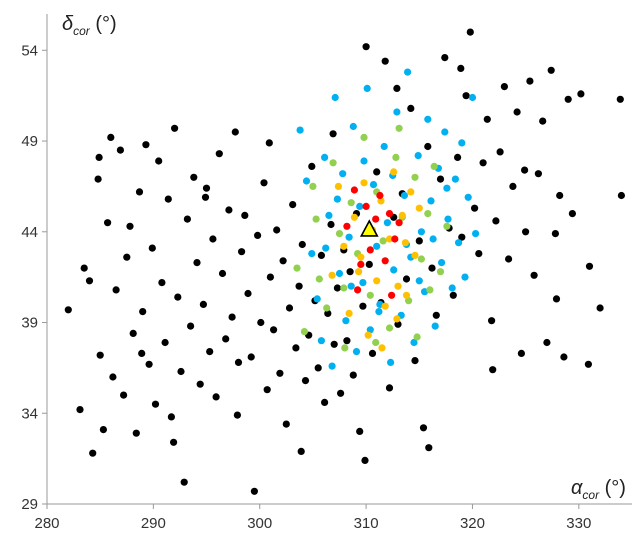 The height and width of the screenshot is (542, 637). What do you see at coordinates (577, 488) in the screenshot?
I see `x-axis-symbol: α` at bounding box center [577, 488].